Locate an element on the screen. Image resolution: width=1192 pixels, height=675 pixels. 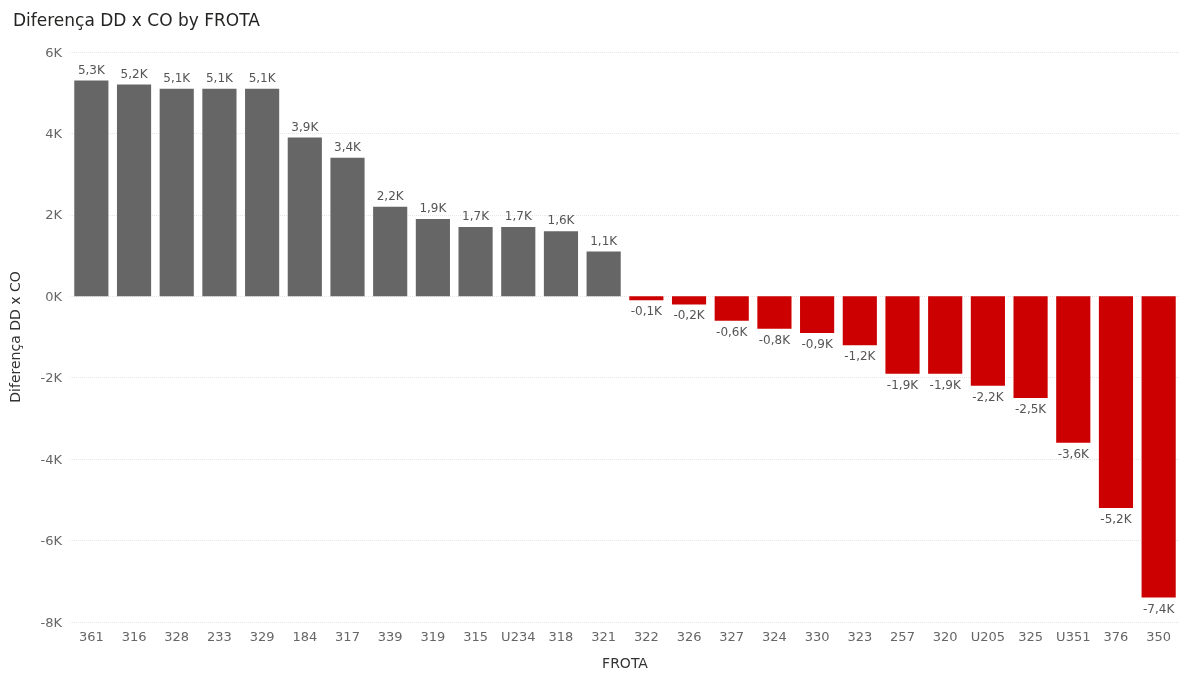
x-tick-label: 317 is located at coordinates (347, 636).